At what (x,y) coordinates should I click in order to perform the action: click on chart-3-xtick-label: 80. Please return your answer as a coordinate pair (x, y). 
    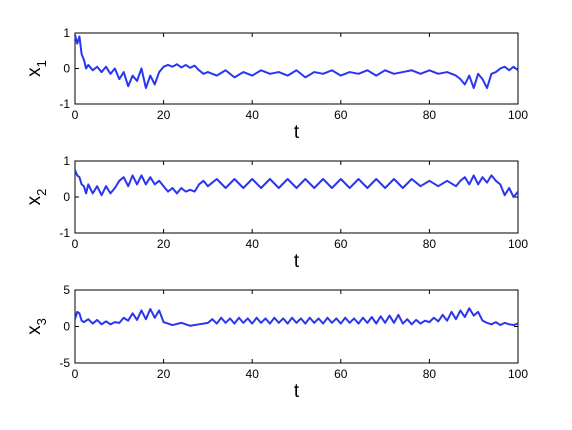
    Looking at the image, I should click on (430, 374).